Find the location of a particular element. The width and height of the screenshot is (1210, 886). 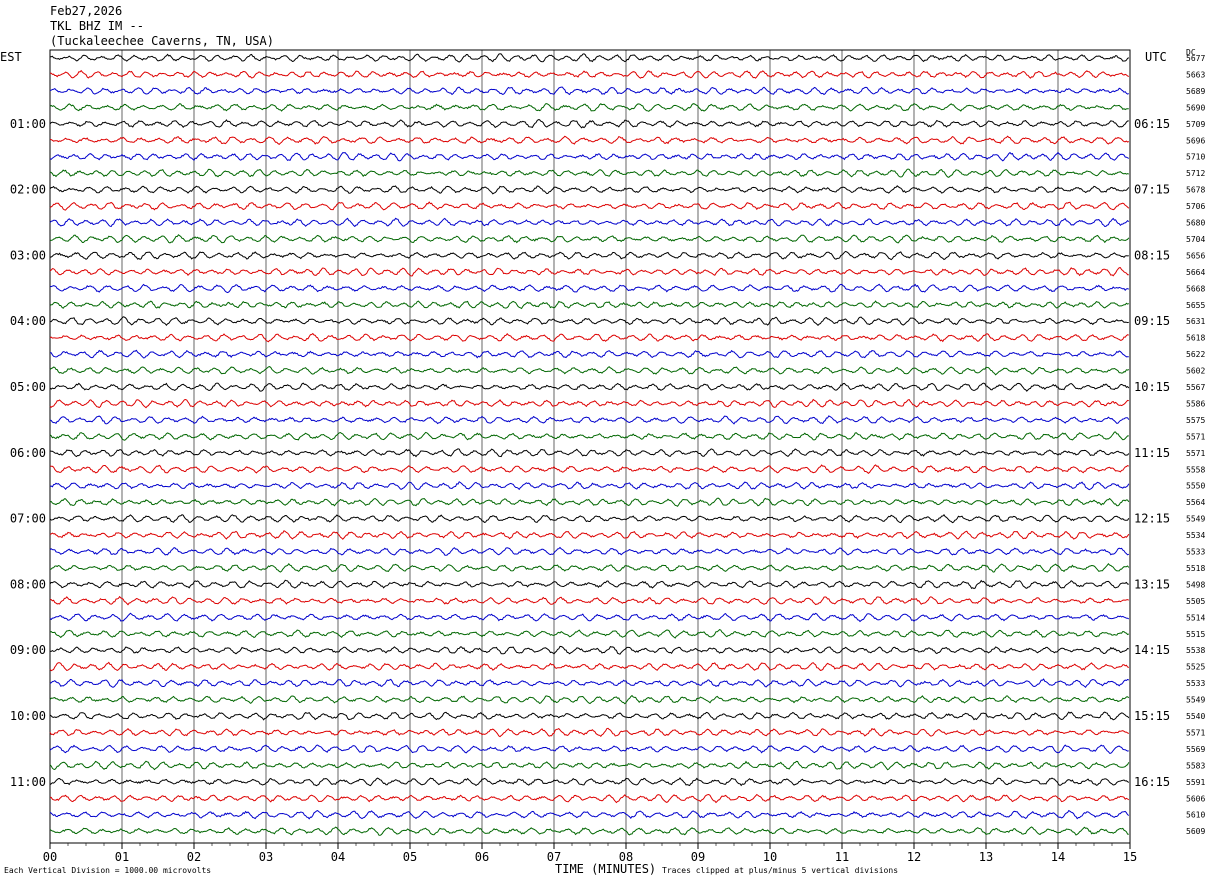

right-hour-label: 08:15 is located at coordinates (1152, 255).